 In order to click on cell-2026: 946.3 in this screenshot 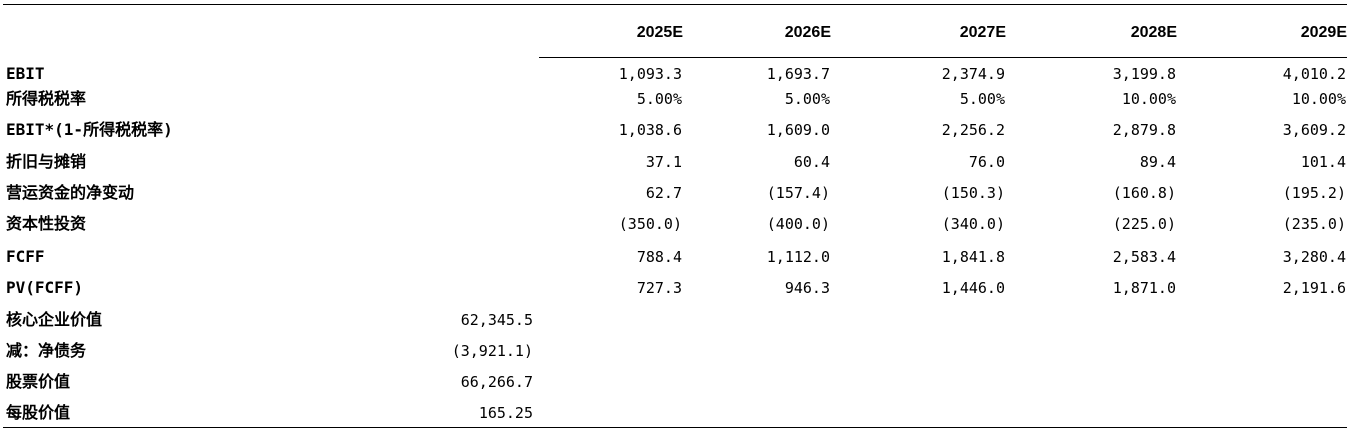, I will do `click(807, 288)`.